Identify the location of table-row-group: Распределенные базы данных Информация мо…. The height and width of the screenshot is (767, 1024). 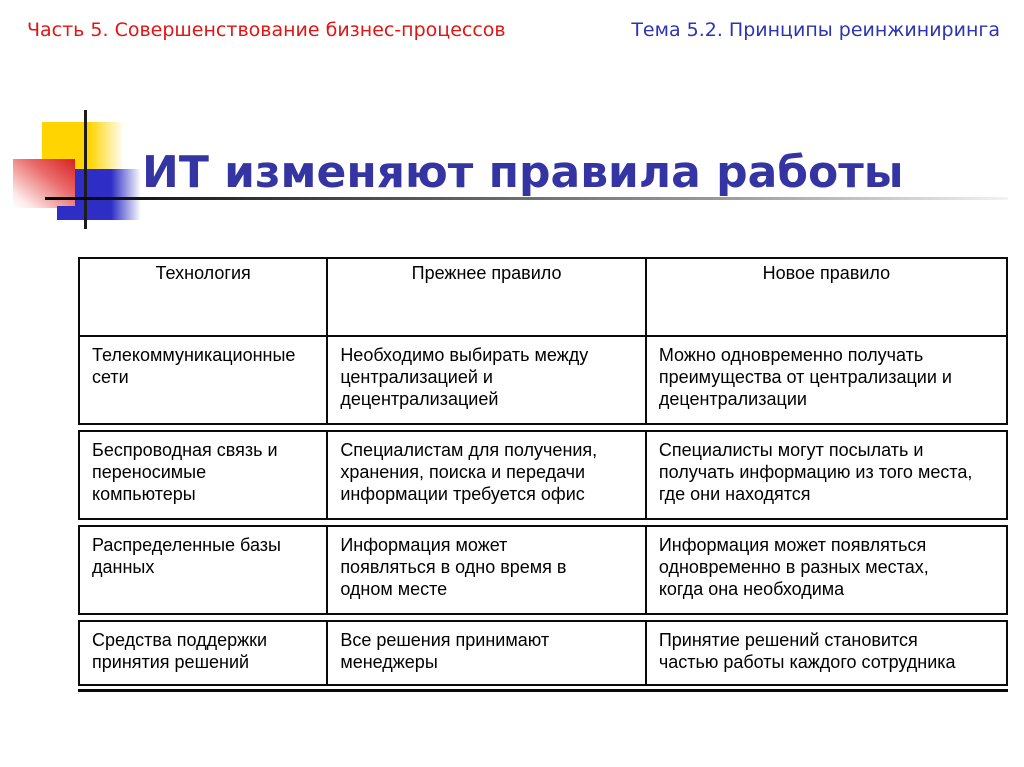
(543, 570).